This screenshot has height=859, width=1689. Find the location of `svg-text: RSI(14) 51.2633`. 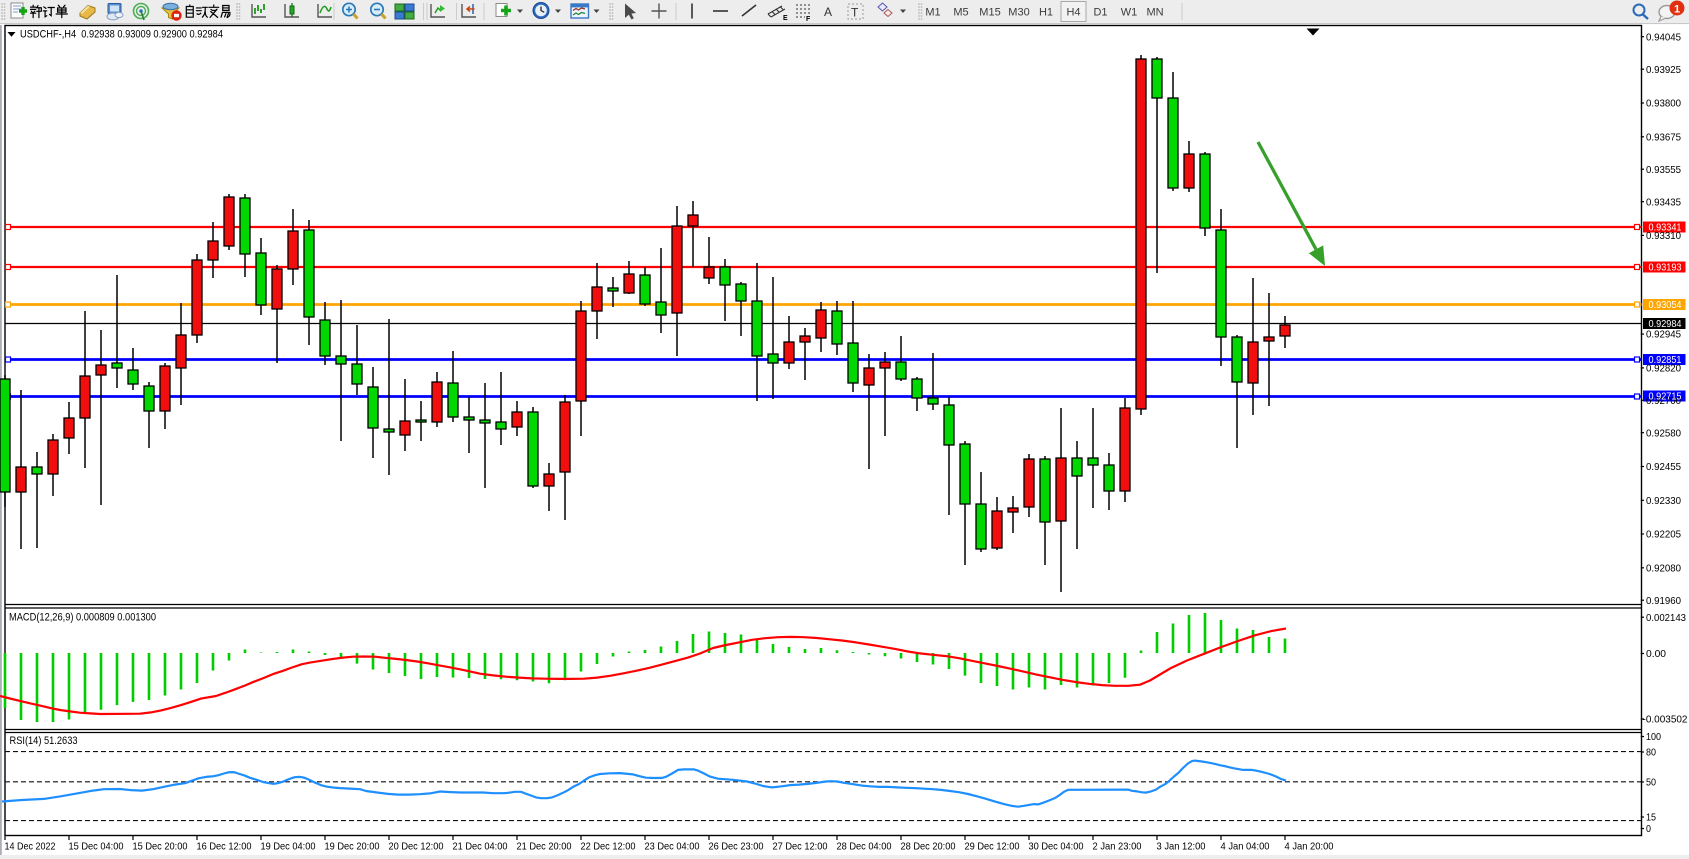

svg-text: RSI(14) 51.2633 is located at coordinates (44, 741).